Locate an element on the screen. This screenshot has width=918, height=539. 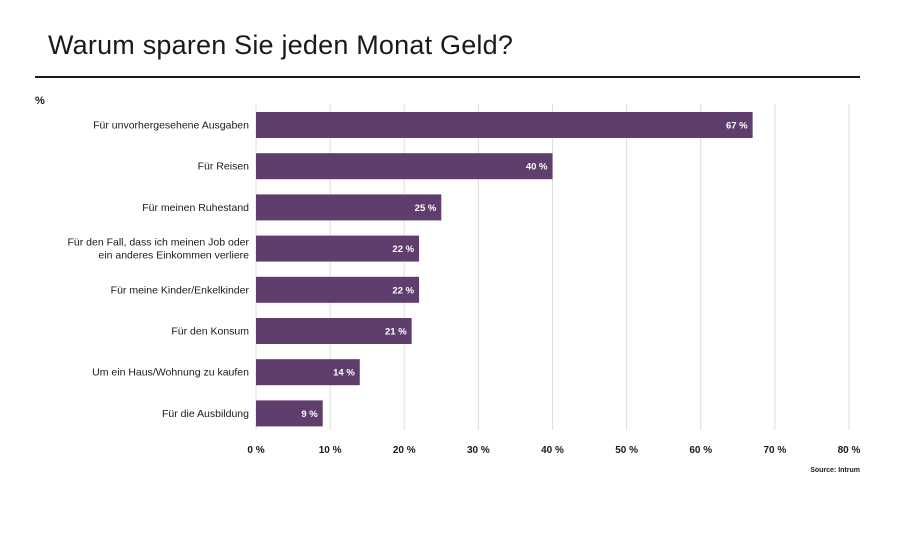
category-label-line: Für meinen Ruhestand is located at coordinates (195, 208).